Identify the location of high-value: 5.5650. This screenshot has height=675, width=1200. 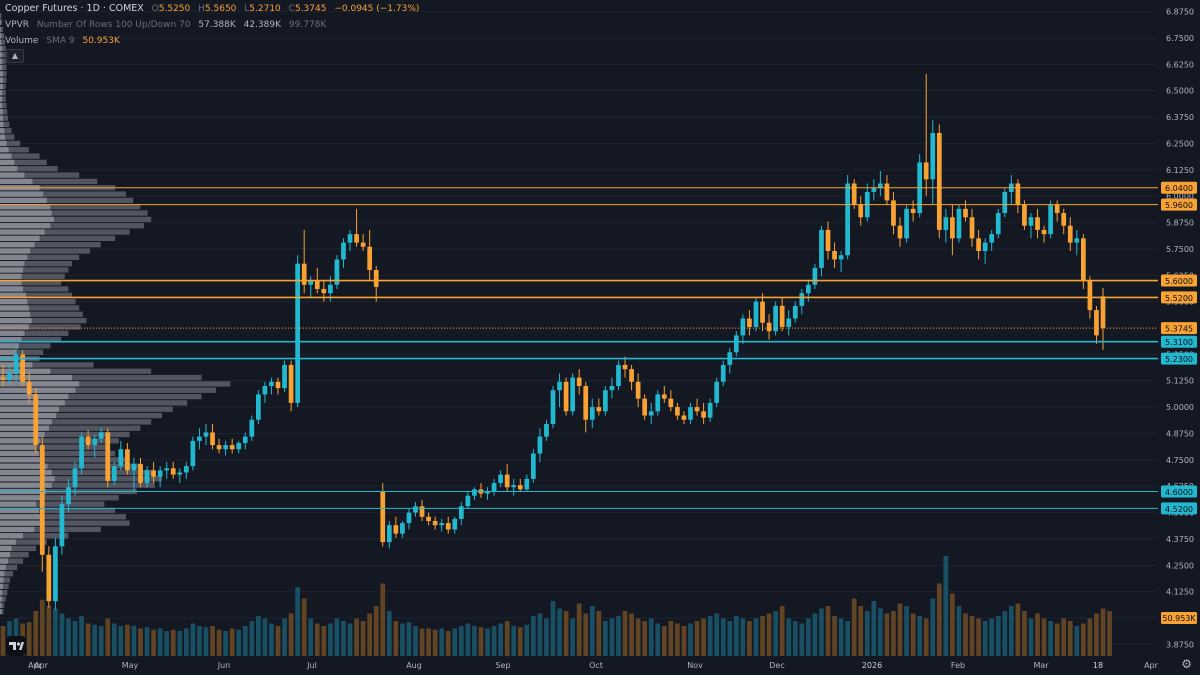
(220, 9).